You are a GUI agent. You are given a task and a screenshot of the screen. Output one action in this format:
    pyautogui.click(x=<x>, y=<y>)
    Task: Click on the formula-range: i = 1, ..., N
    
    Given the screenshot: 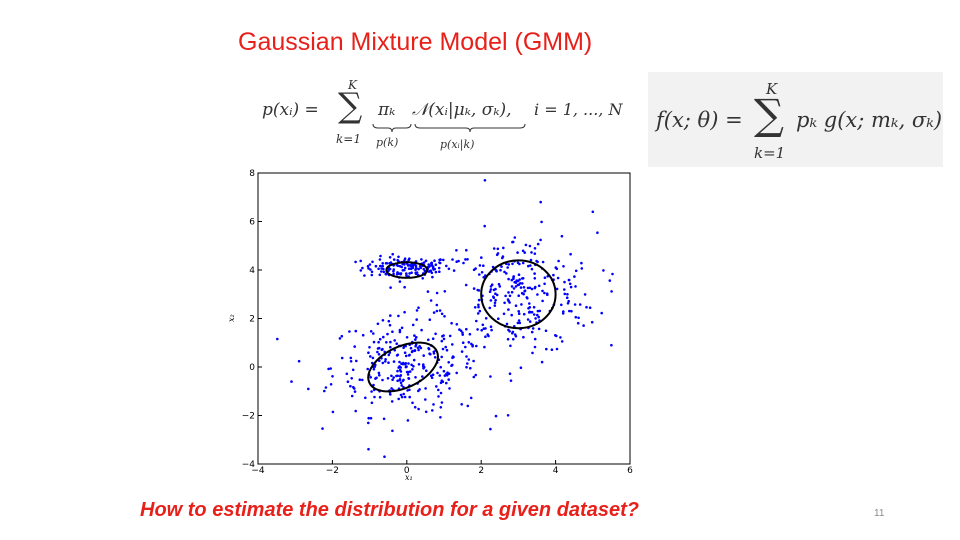 What is the action you would take?
    pyautogui.click(x=578, y=109)
    